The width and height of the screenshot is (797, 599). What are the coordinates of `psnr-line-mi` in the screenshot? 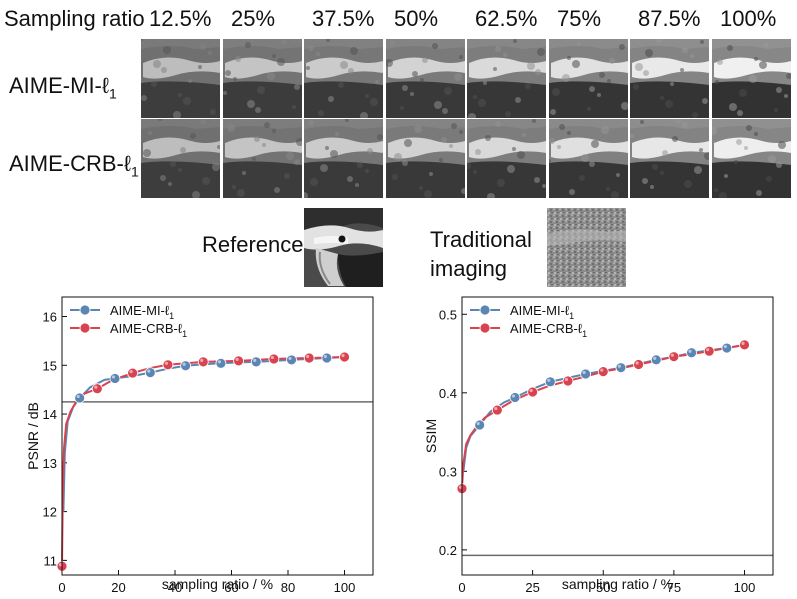 It's located at (203, 434).